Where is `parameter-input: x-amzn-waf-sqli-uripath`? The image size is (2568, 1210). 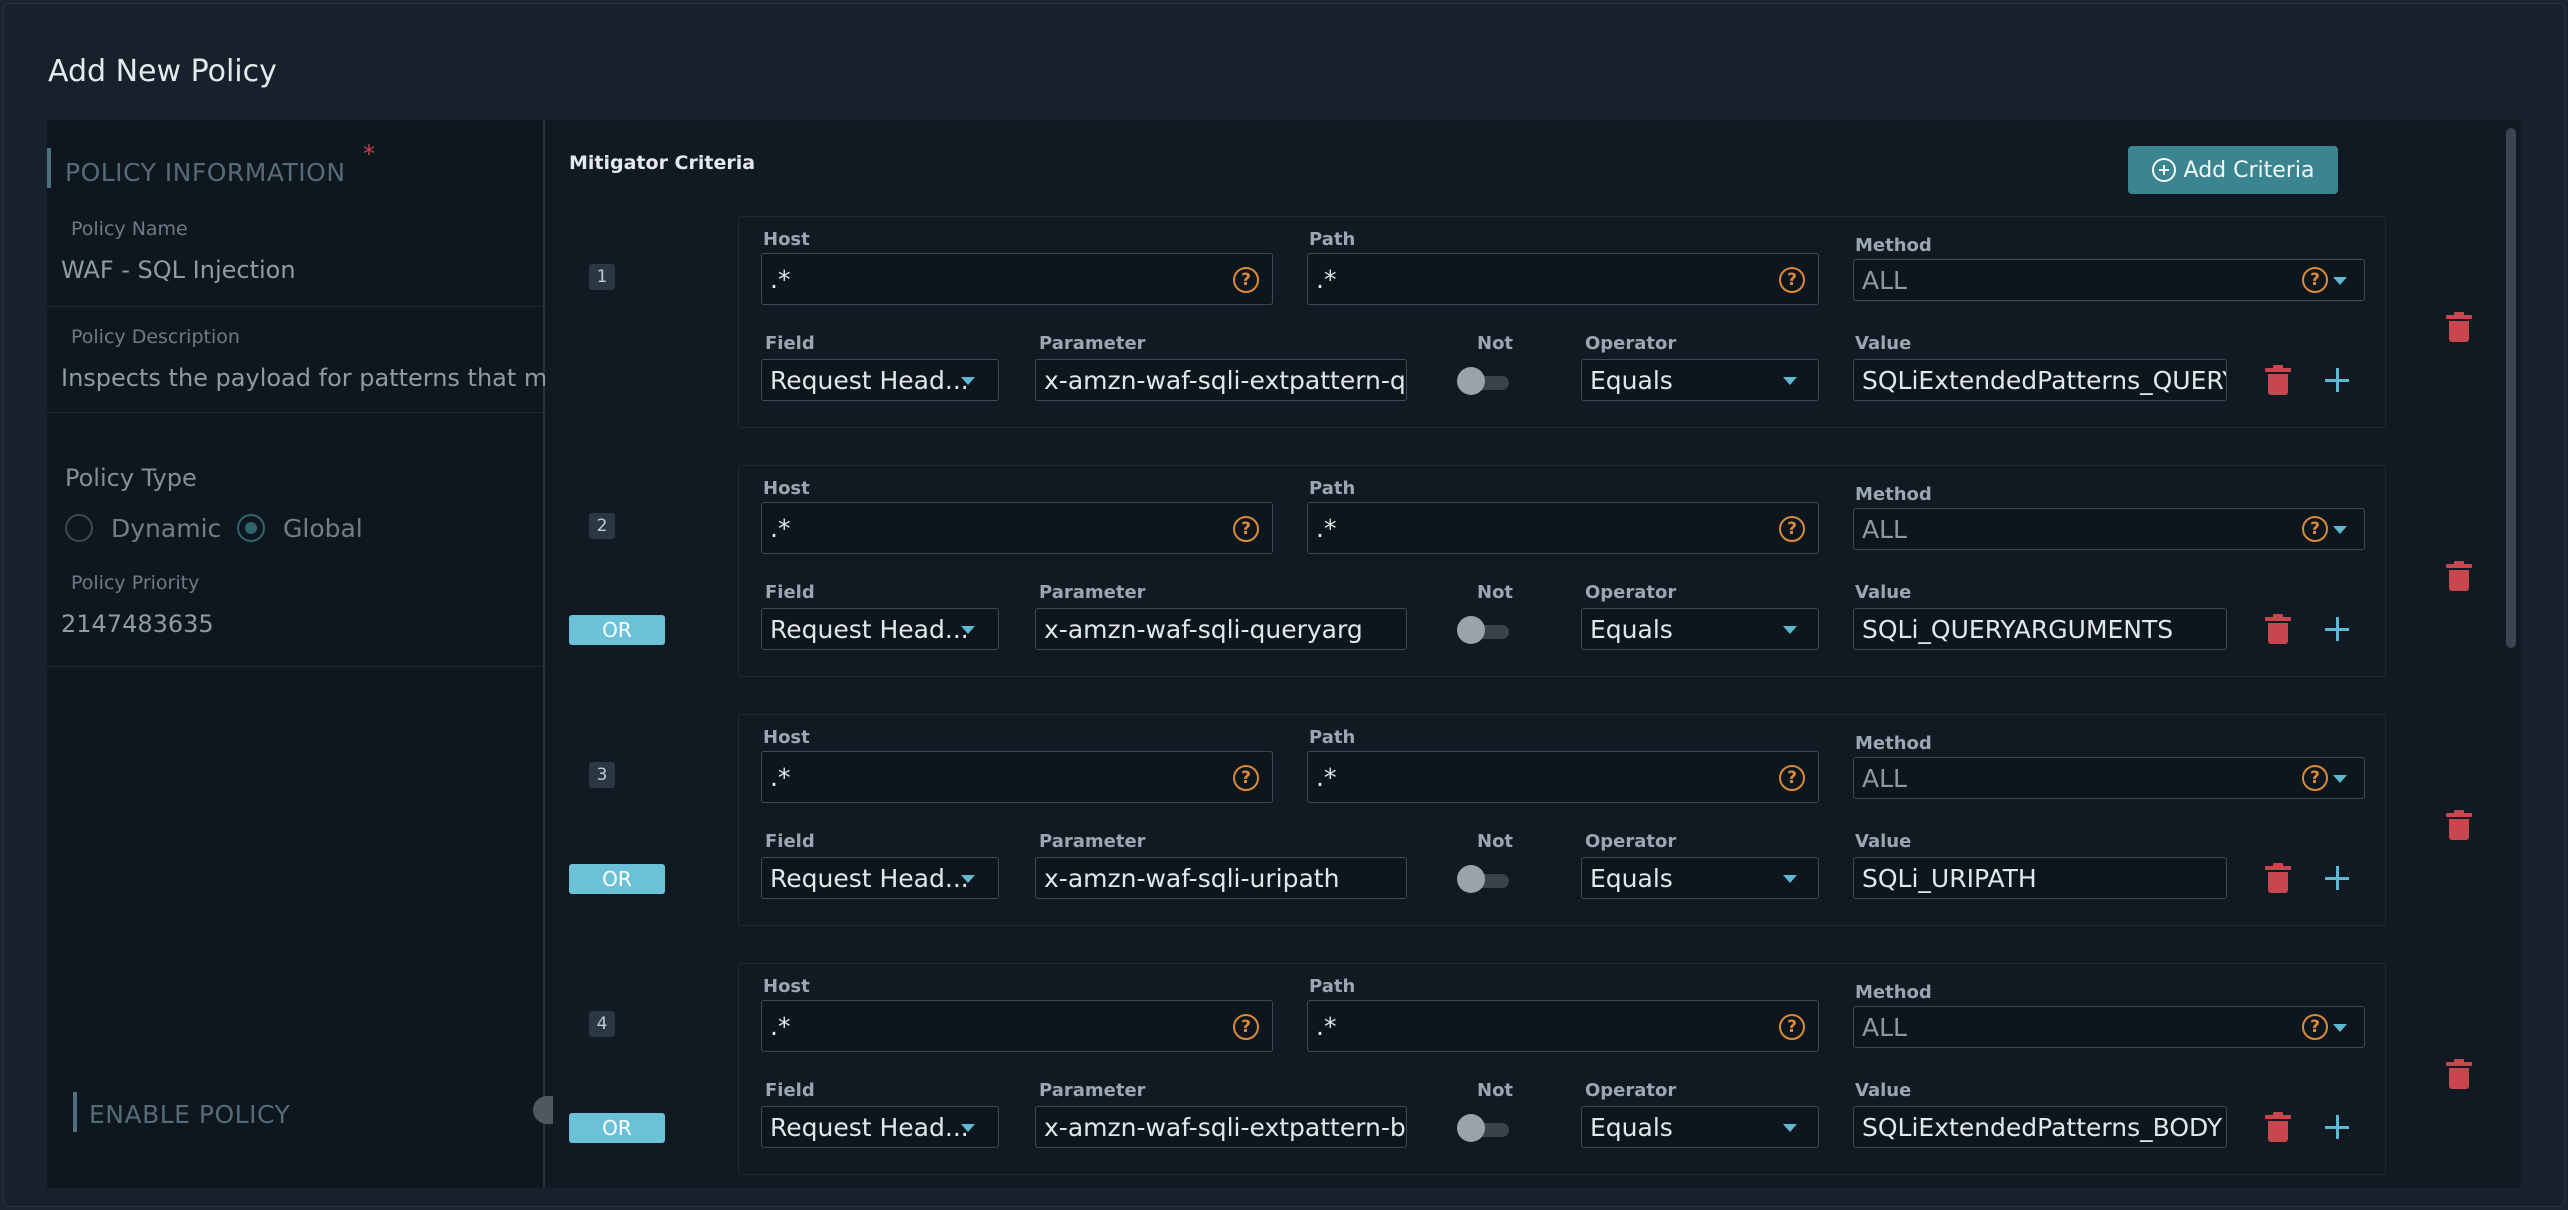 parameter-input: x-amzn-waf-sqli-uripath is located at coordinates (1221, 878).